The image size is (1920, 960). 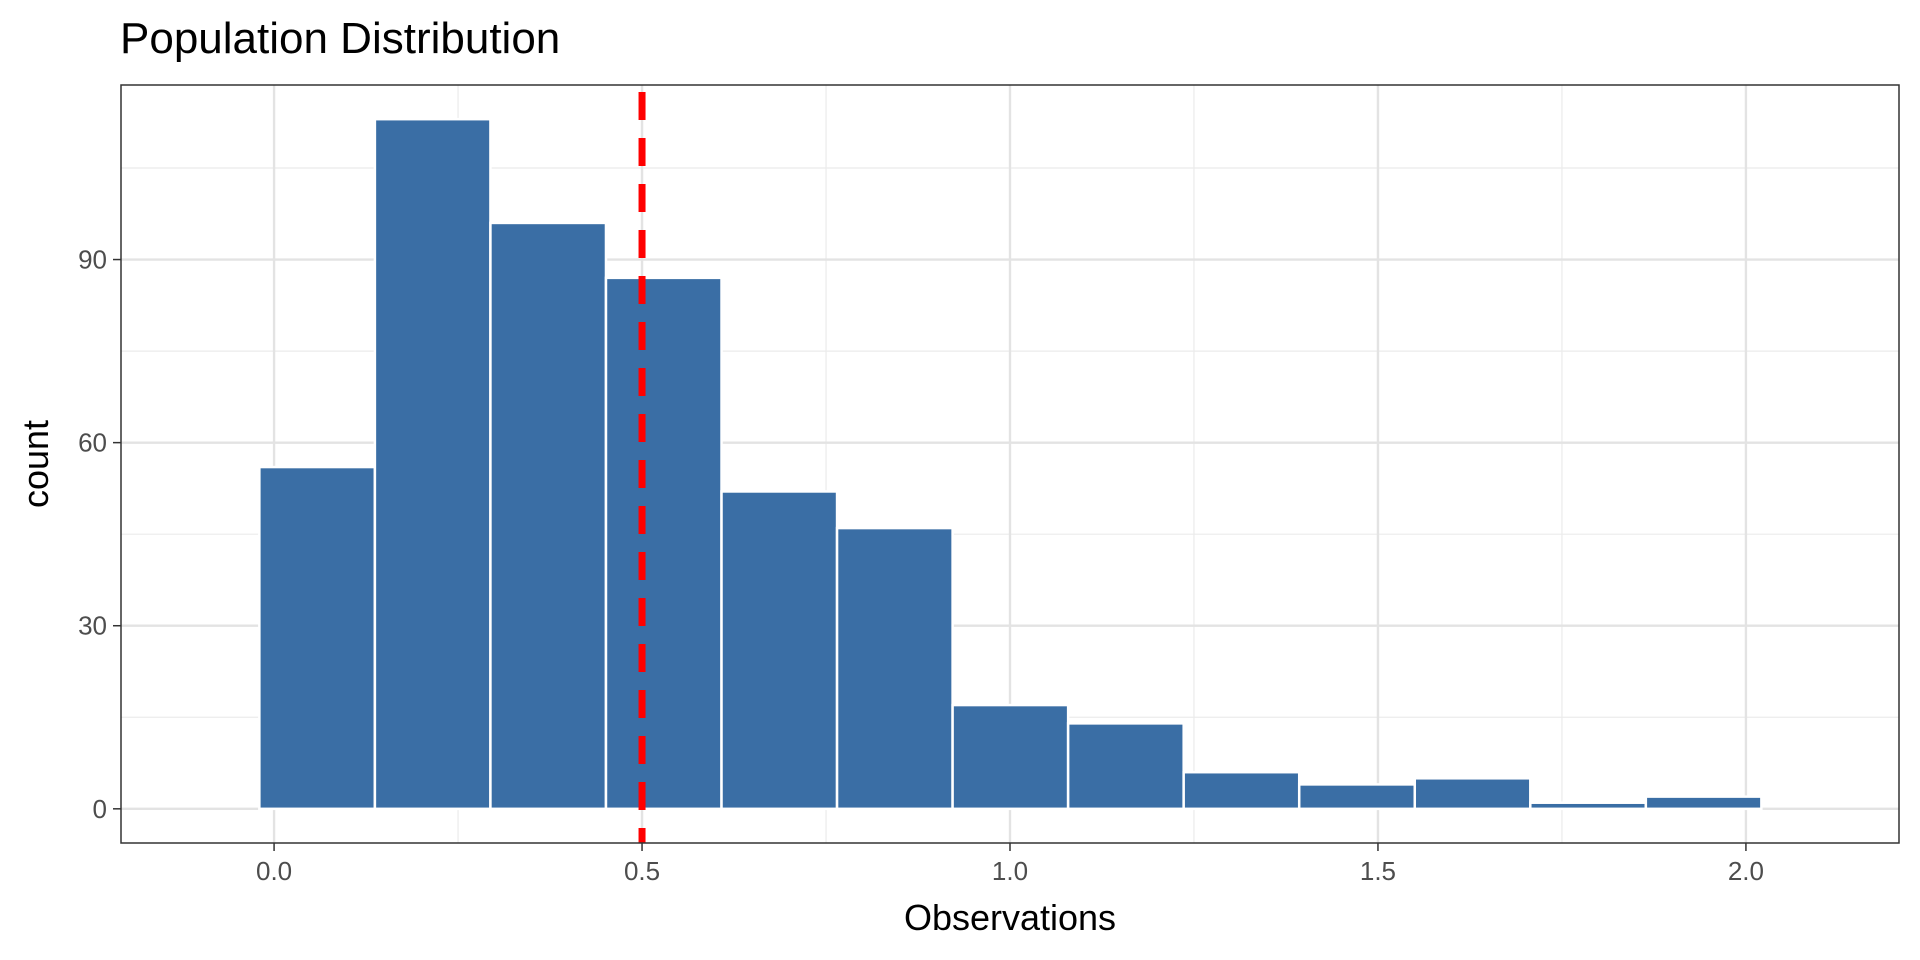 What do you see at coordinates (92, 626) in the screenshot?
I see `y-tick-label: 30` at bounding box center [92, 626].